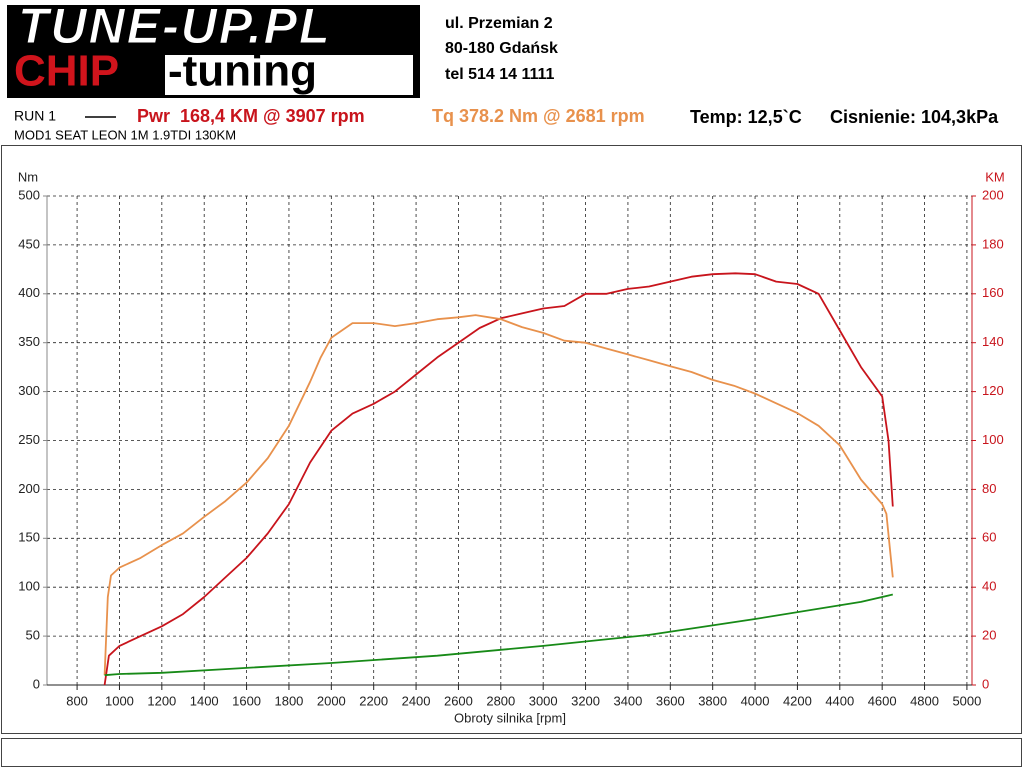  I want to click on y2-tick-label: 20, so click(989, 635).